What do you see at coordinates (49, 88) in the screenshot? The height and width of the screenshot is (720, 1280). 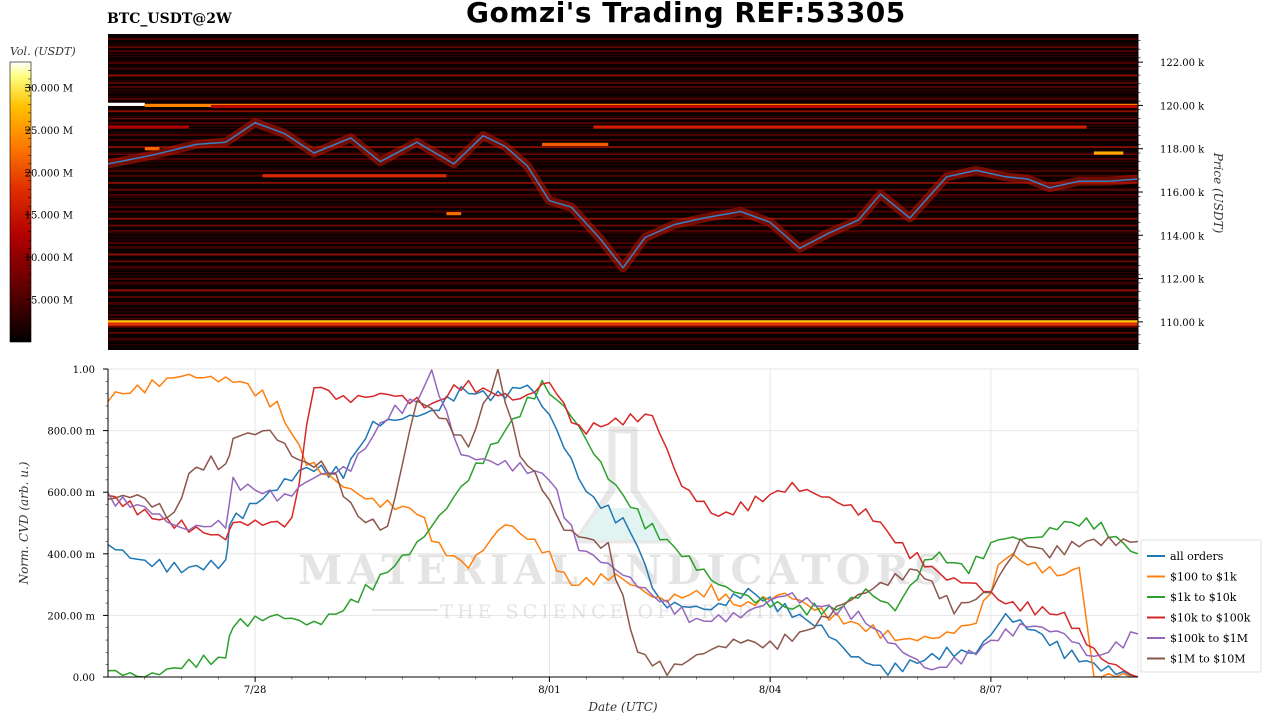 I see `colorbar-tick-label: 30.000 M` at bounding box center [49, 88].